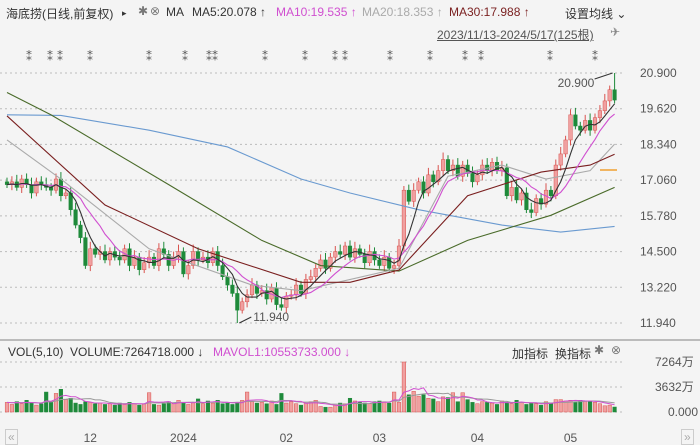  I want to click on close-icon: ⊗, so click(155, 11).